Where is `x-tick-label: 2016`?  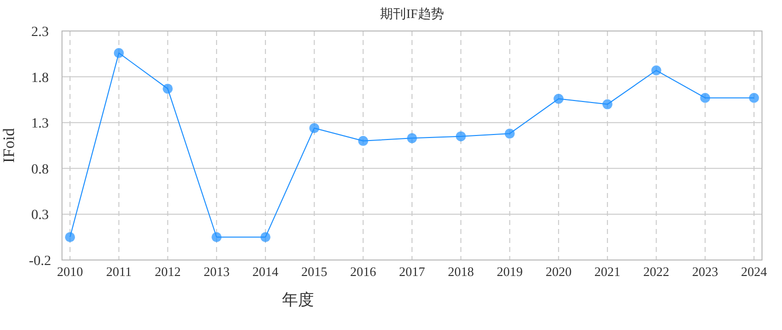
x-tick-label: 2016 is located at coordinates (363, 271).